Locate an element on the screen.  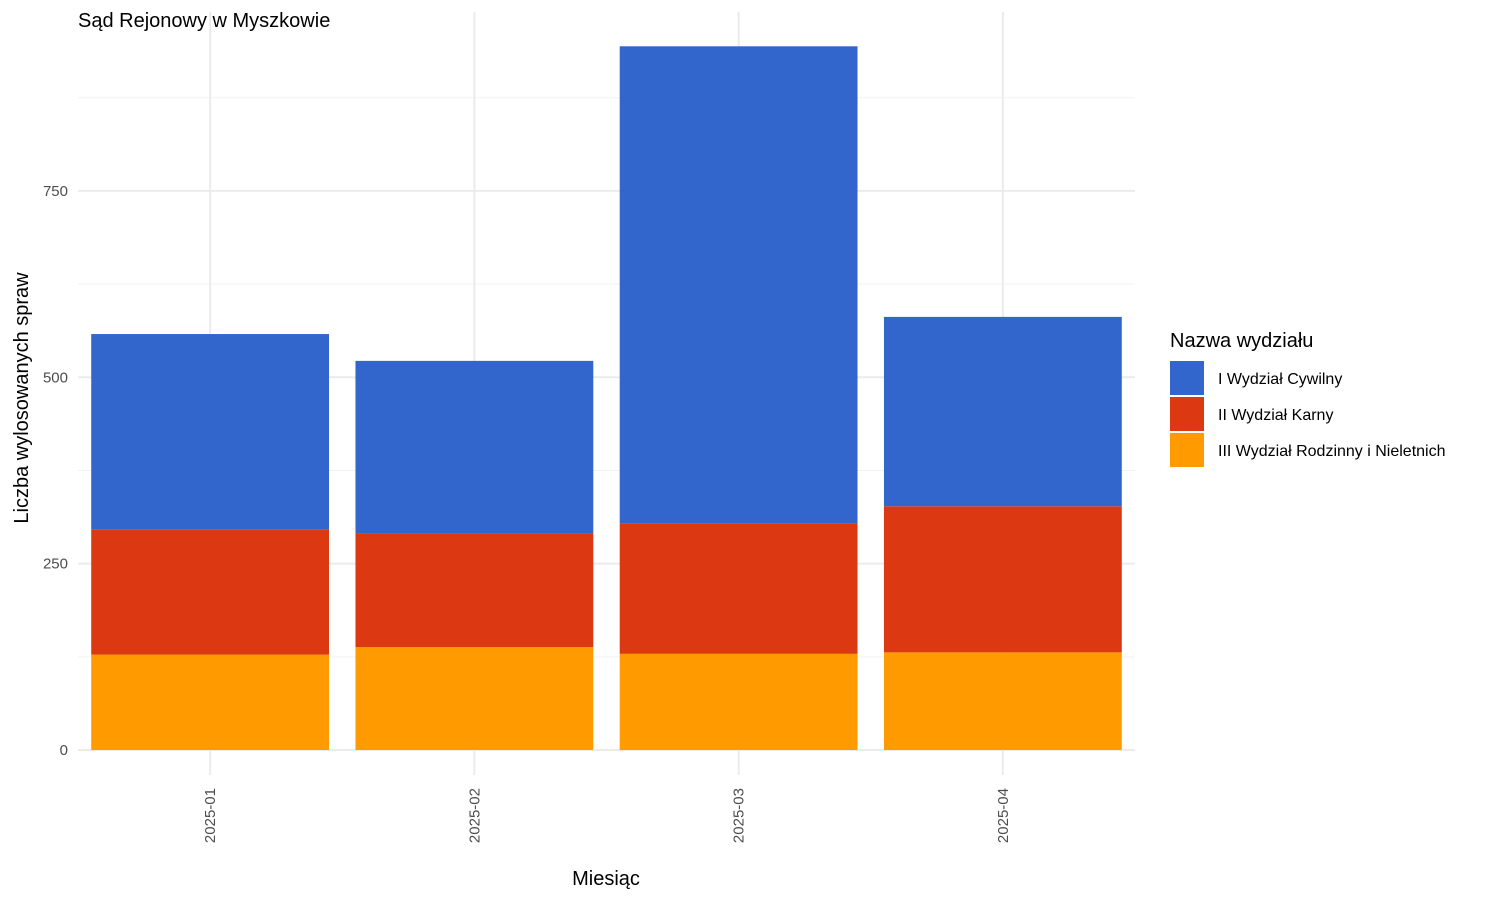
x-axis-title: Miesiąc is located at coordinates (606, 879).